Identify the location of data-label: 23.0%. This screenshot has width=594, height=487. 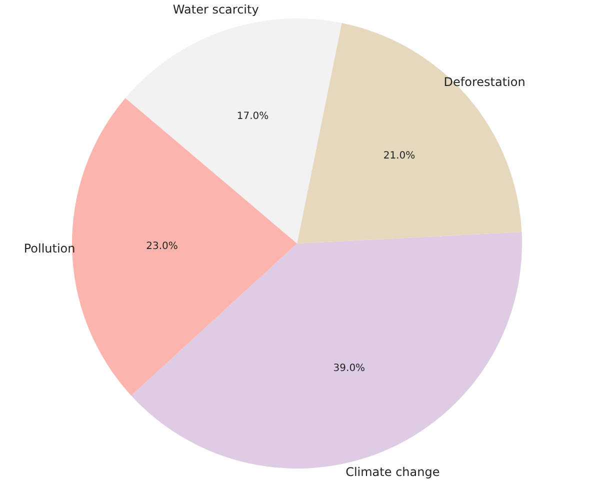
(162, 246).